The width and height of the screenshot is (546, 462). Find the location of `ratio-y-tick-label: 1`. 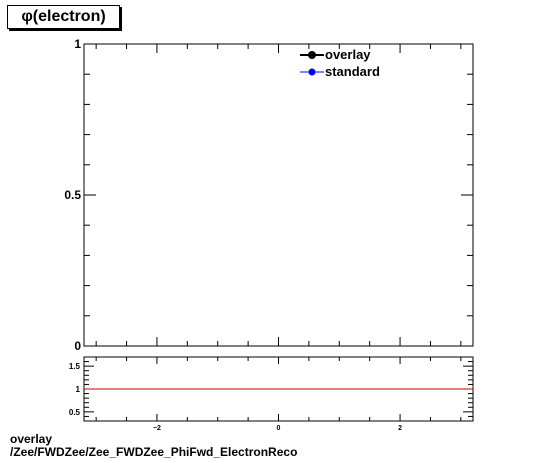

ratio-y-tick-label: 1 is located at coordinates (78, 389).